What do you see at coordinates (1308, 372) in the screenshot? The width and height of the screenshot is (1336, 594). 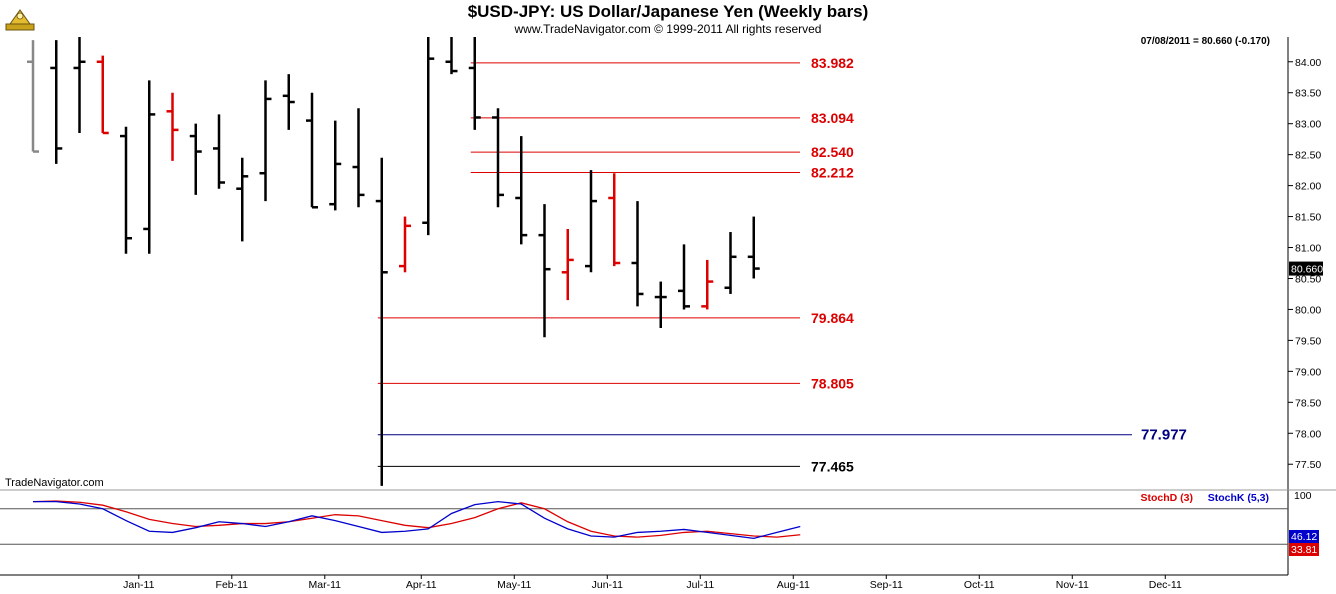 I see `price-tick-label: 79.00` at bounding box center [1308, 372].